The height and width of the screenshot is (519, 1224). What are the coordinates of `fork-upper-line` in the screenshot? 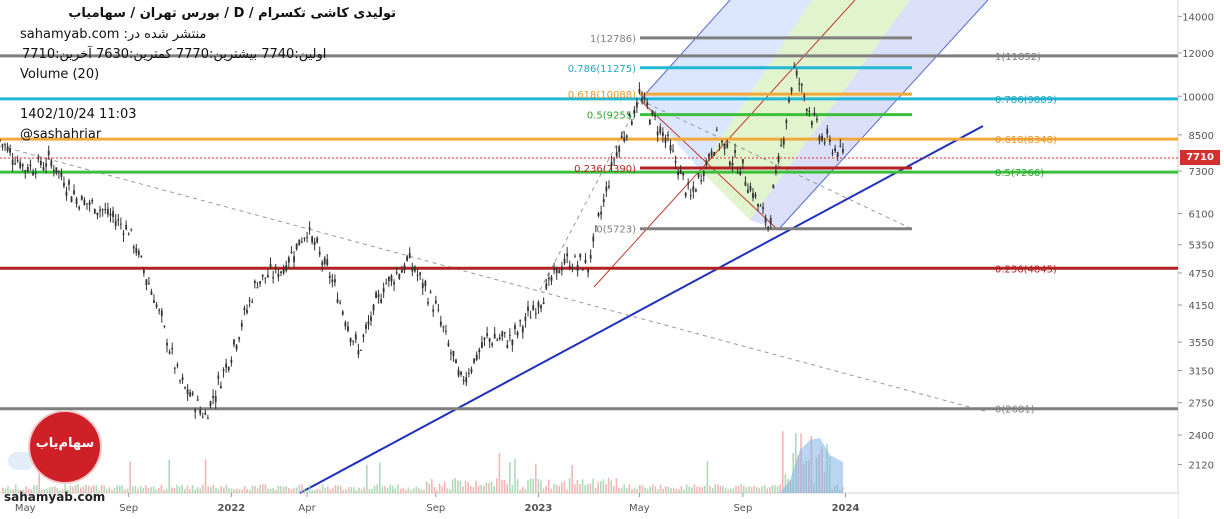 It's located at (685, 50).